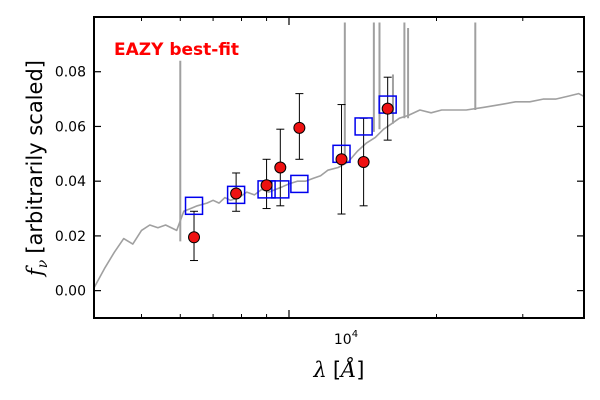 The height and width of the screenshot is (400, 600). What do you see at coordinates (70, 292) in the screenshot?
I see `y-tick-label: 0.00` at bounding box center [70, 292].